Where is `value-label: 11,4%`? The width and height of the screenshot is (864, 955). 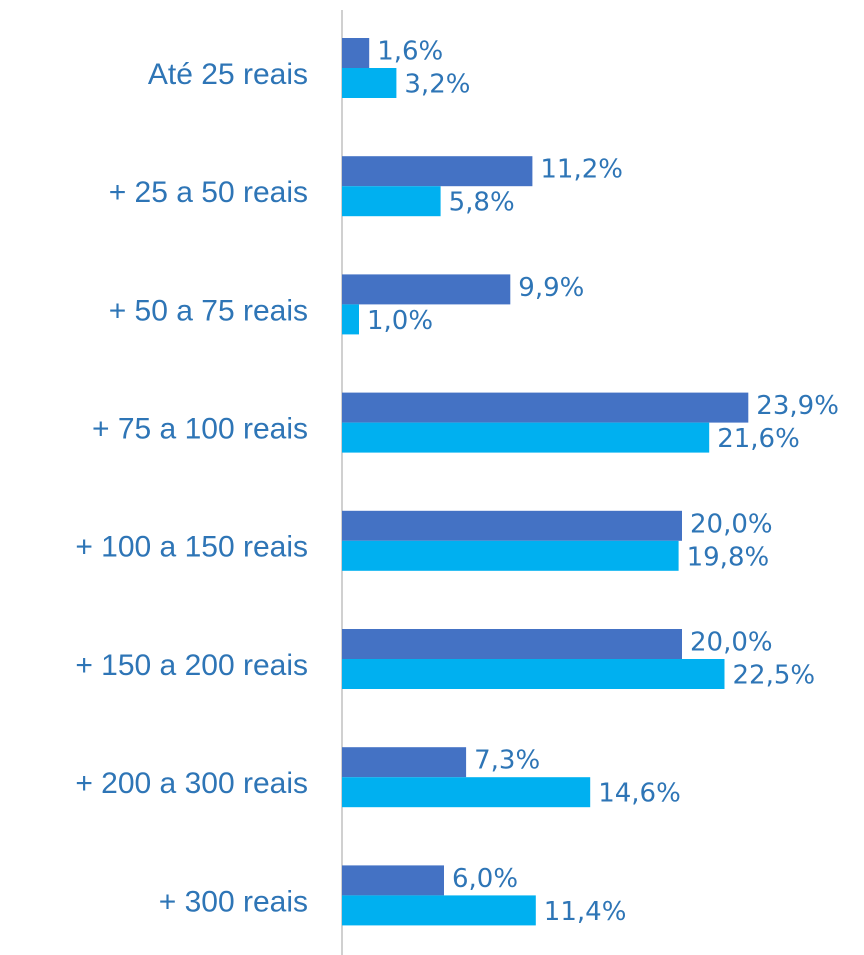
value-label: 11,4% is located at coordinates (585, 912).